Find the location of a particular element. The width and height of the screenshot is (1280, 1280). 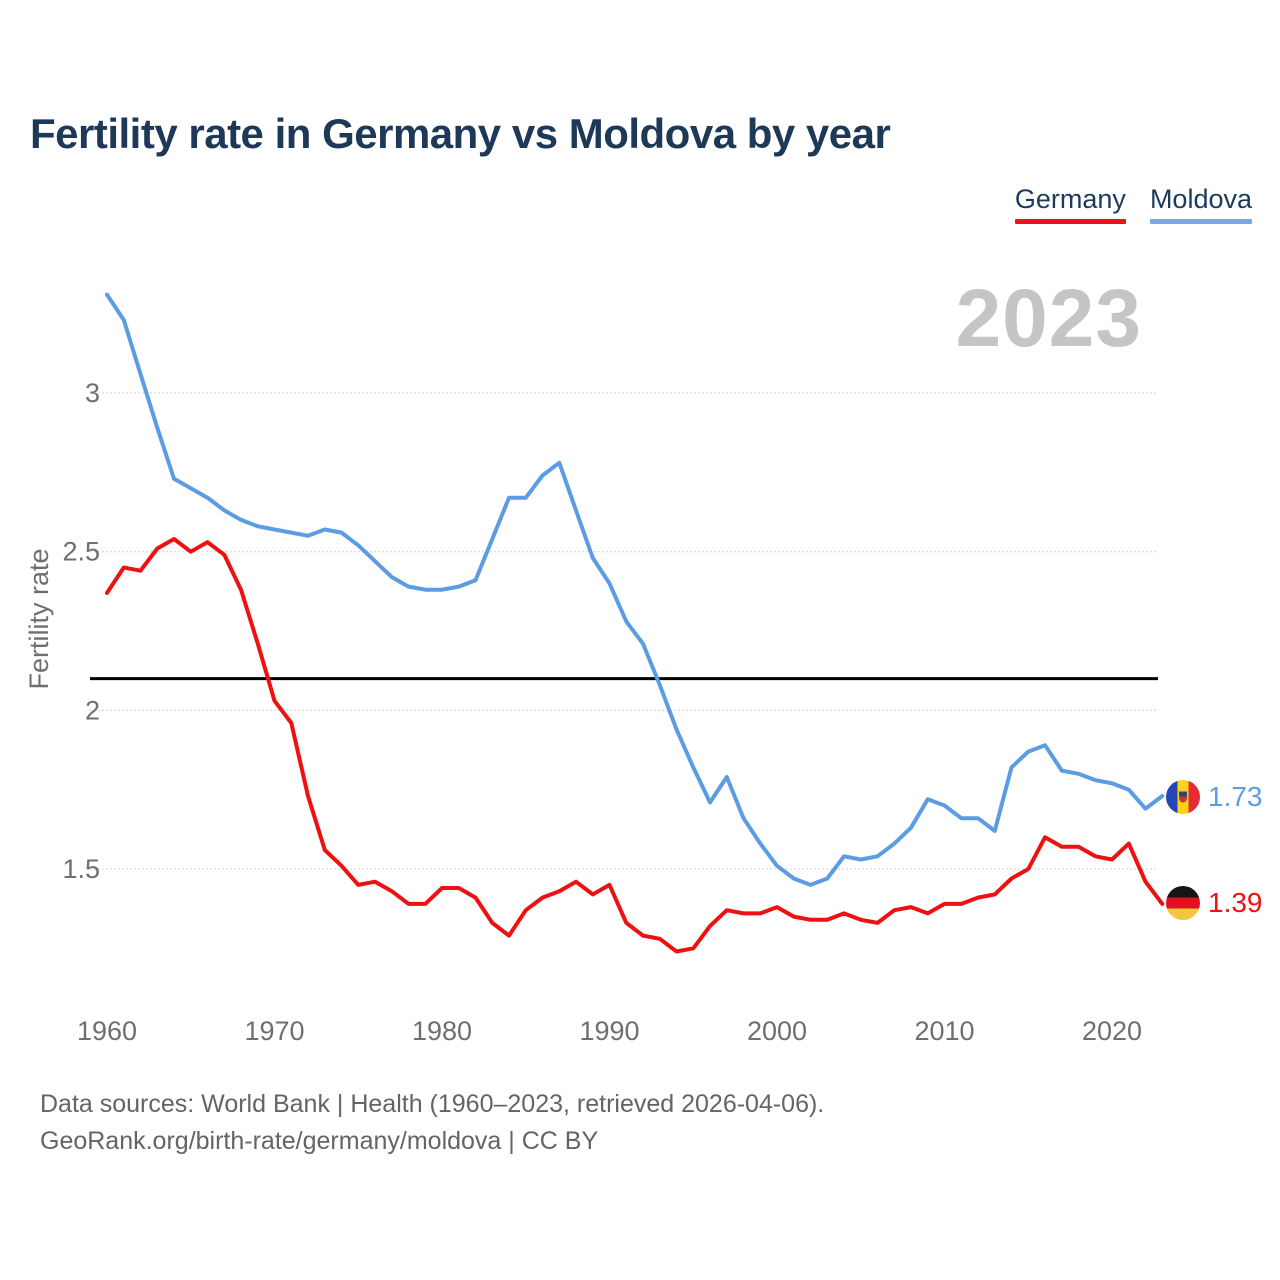

year-watermark: 2023 is located at coordinates (1048, 318).